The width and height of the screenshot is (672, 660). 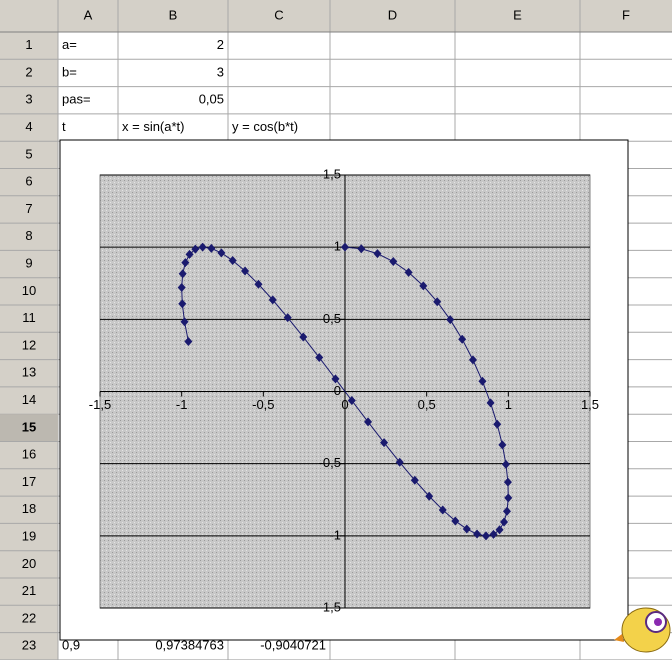 I want to click on row-header: 9, so click(x=28, y=262).